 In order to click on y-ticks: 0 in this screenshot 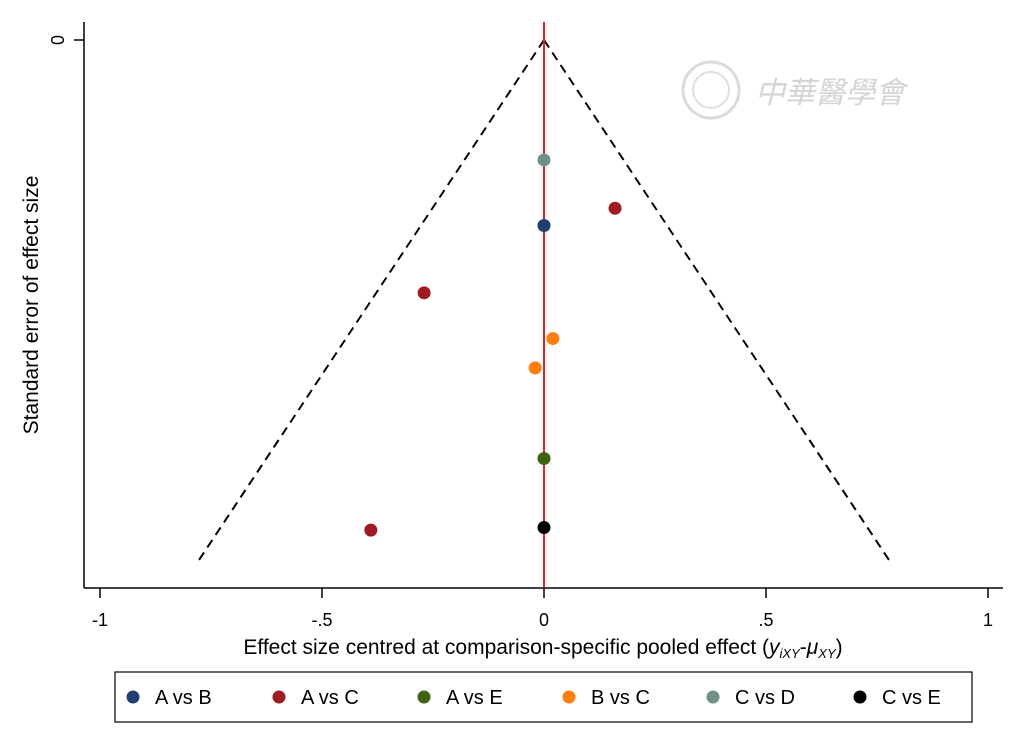, I will do `click(66, 40)`.